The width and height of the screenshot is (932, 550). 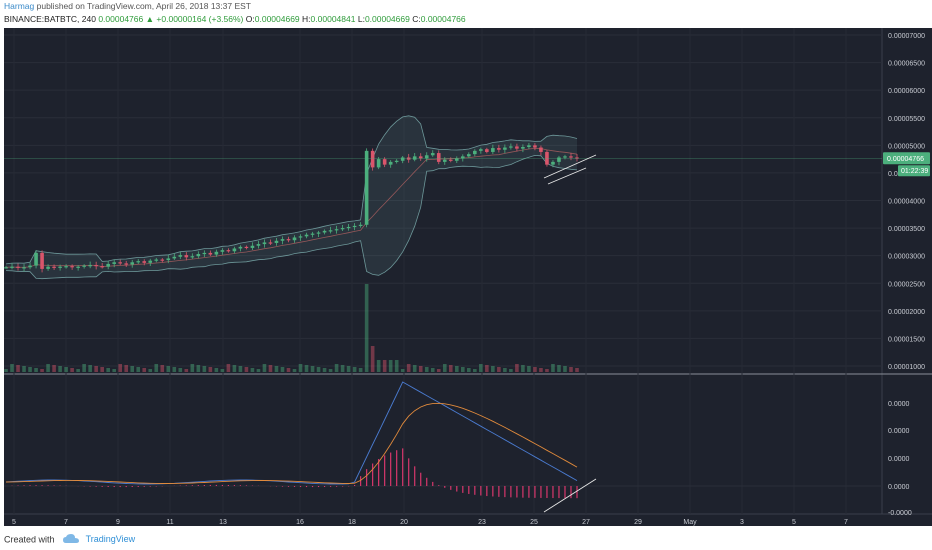 What do you see at coordinates (404, 522) in the screenshot?
I see `time-tick-label: 20` at bounding box center [404, 522].